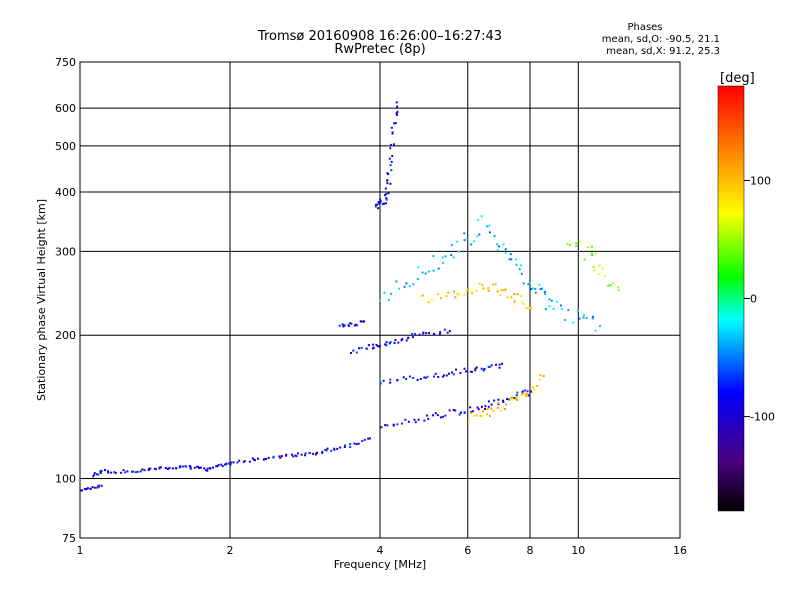 The image size is (800, 600). Describe the element at coordinates (737, 78) in the screenshot. I see `colorbar-label: [deg]` at that location.